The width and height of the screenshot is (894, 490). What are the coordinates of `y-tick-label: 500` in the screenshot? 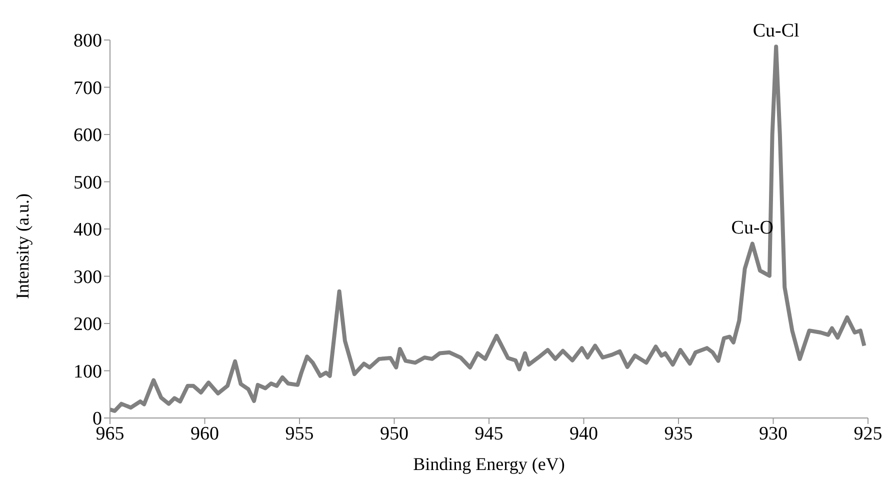 It's located at (88, 183).